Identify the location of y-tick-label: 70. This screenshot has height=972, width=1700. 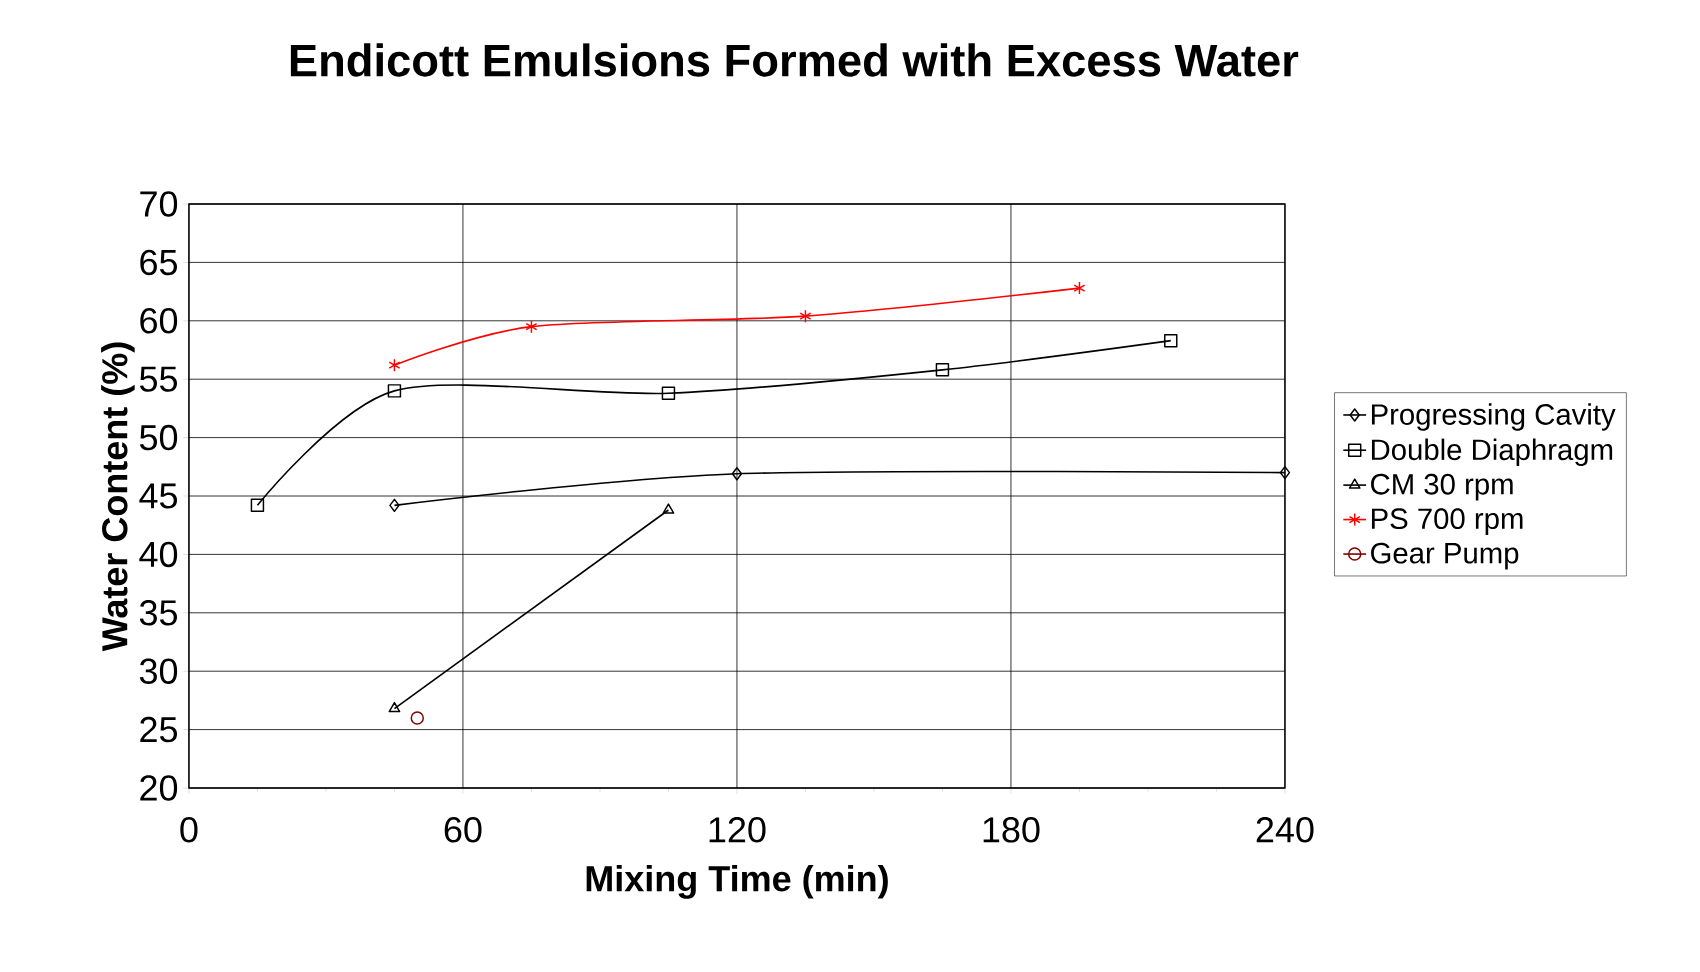
(159, 204).